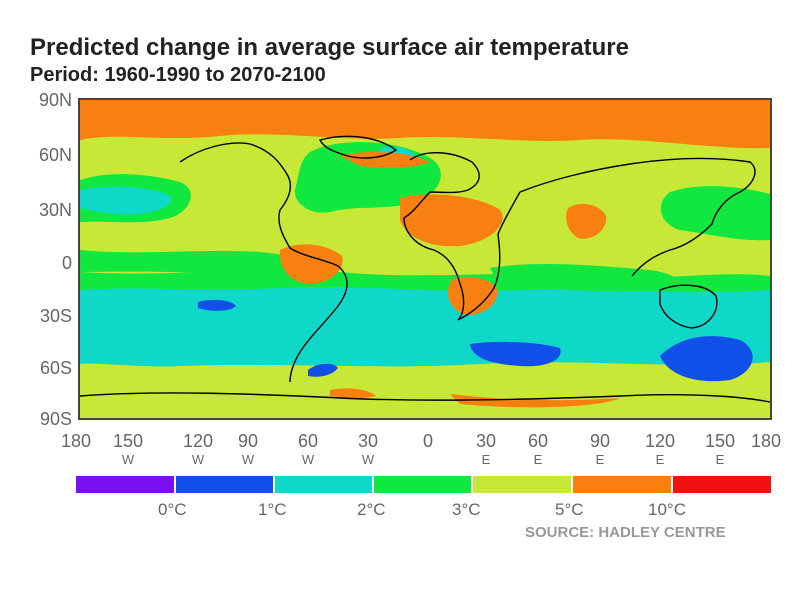 Image resolution: width=800 pixels, height=600 pixels. Describe the element at coordinates (55, 368) in the screenshot. I see `y-tick-60s: 60S` at that location.